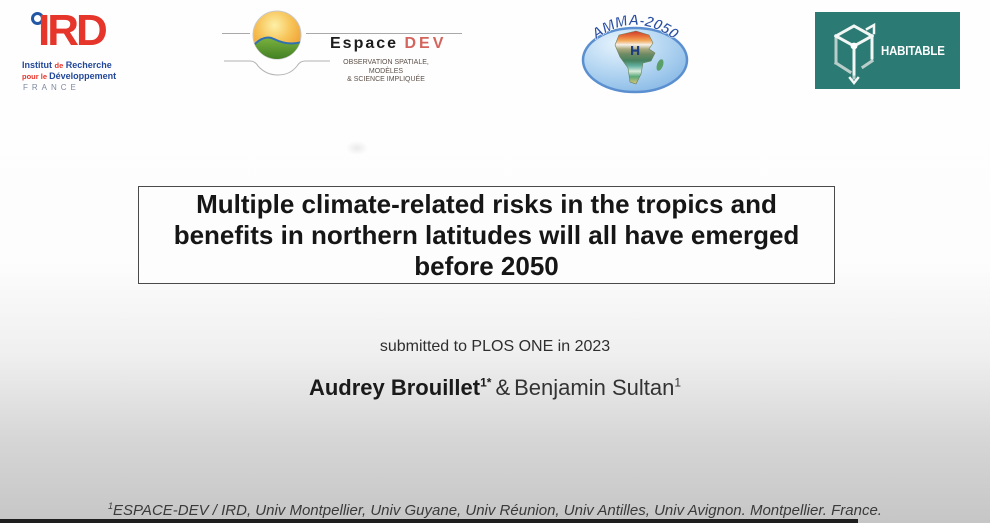  Describe the element at coordinates (429, 521) in the screenshot. I see `bottom-bar` at that location.